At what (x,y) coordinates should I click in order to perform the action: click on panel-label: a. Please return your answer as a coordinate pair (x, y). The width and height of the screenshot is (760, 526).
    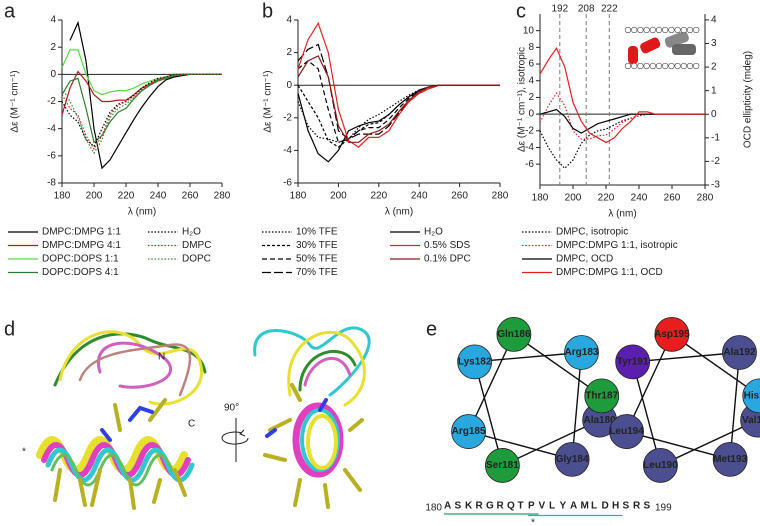
    Looking at the image, I should click on (10, 11).